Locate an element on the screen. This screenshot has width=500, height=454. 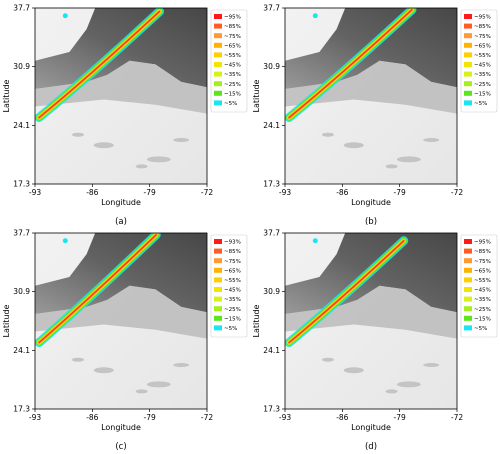
panel-caption: (d) is located at coordinates (371, 447).